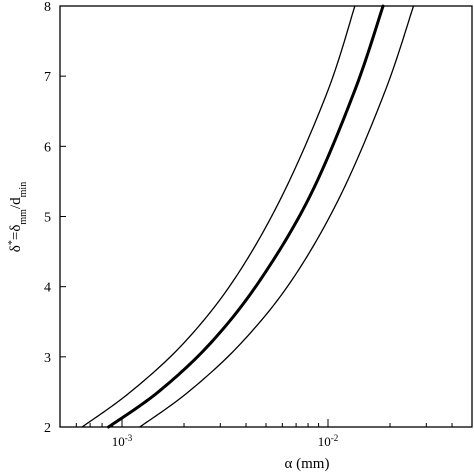 This screenshot has width=474, height=475. Describe the element at coordinates (47, 218) in the screenshot. I see `y-tick-label: 5` at that location.